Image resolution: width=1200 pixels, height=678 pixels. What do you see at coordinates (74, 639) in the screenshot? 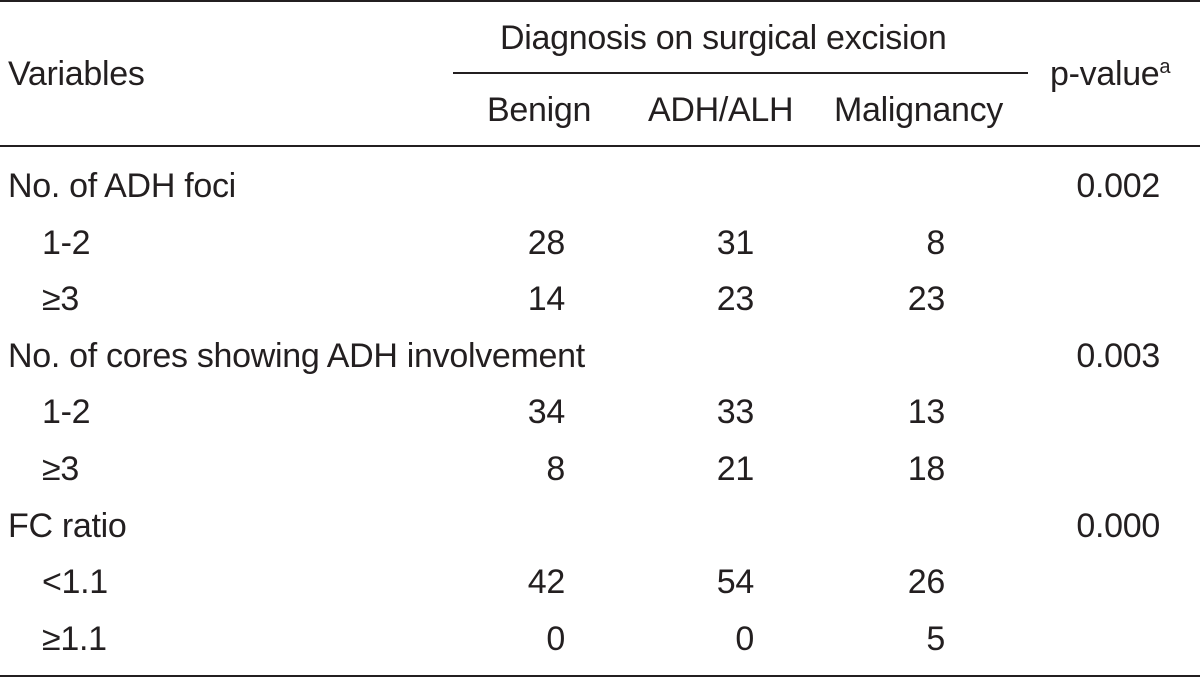
I see `row-sublabel: ≥1.1` at bounding box center [74, 639].